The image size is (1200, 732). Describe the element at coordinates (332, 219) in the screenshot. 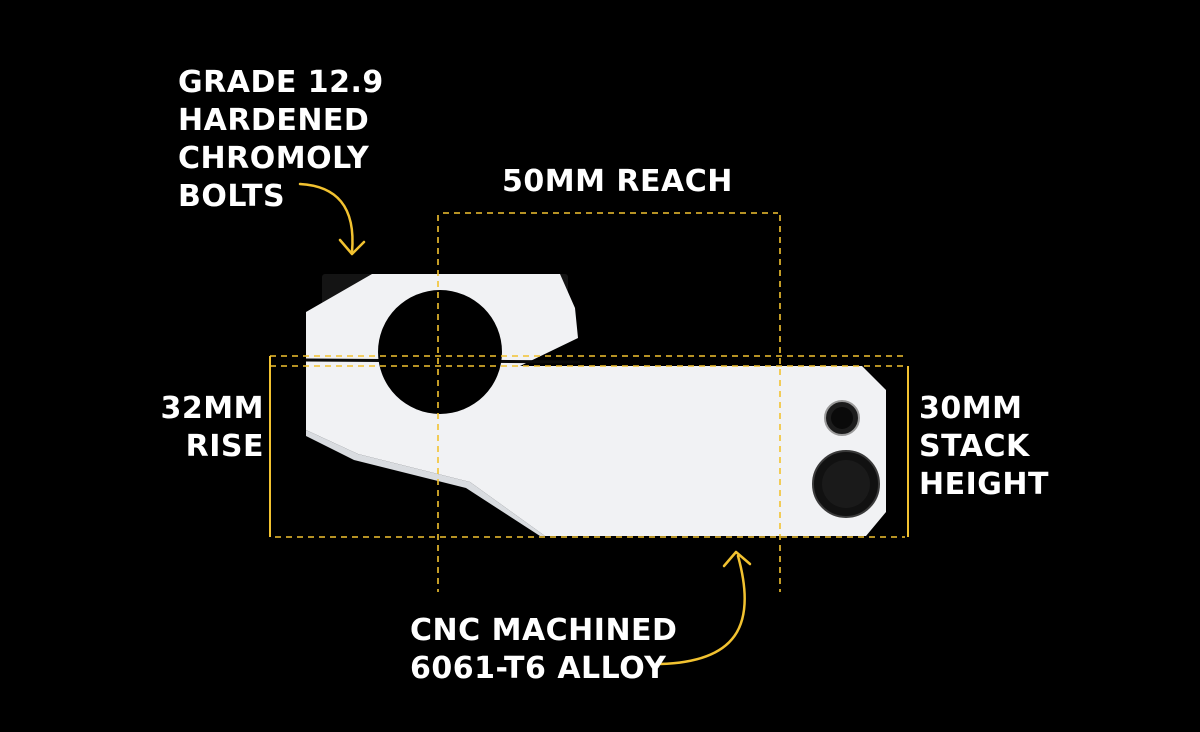

I see `curved-arrow-down-icon` at that location.